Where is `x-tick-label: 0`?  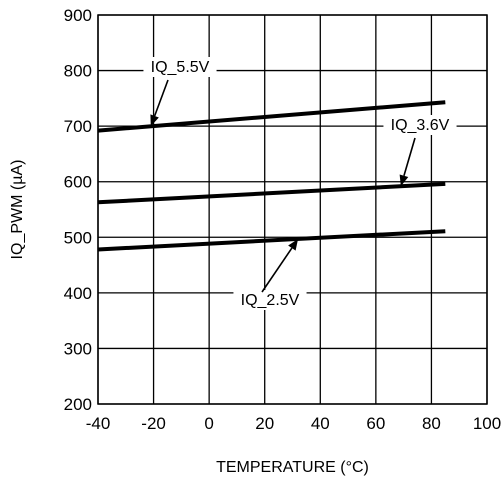
x-tick-label: 0 is located at coordinates (208, 423).